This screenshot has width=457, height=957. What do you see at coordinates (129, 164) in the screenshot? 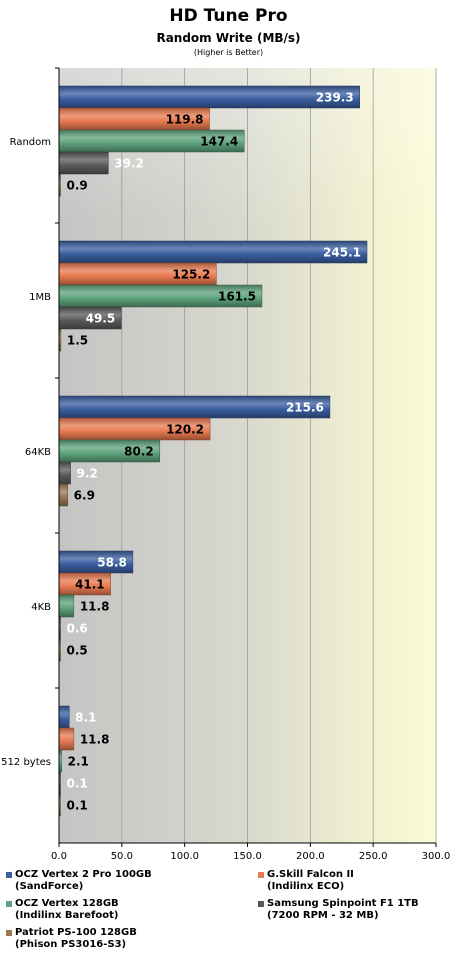
I see `data-label: 39.2` at bounding box center [129, 164].